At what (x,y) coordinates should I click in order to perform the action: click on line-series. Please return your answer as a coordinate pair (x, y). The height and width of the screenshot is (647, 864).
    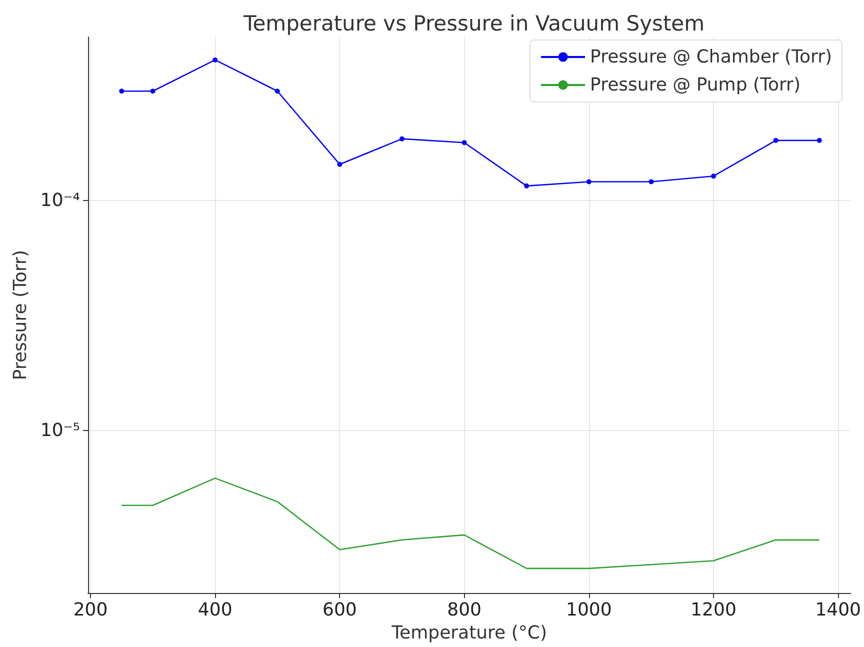
    Looking at the image, I should click on (470, 524).